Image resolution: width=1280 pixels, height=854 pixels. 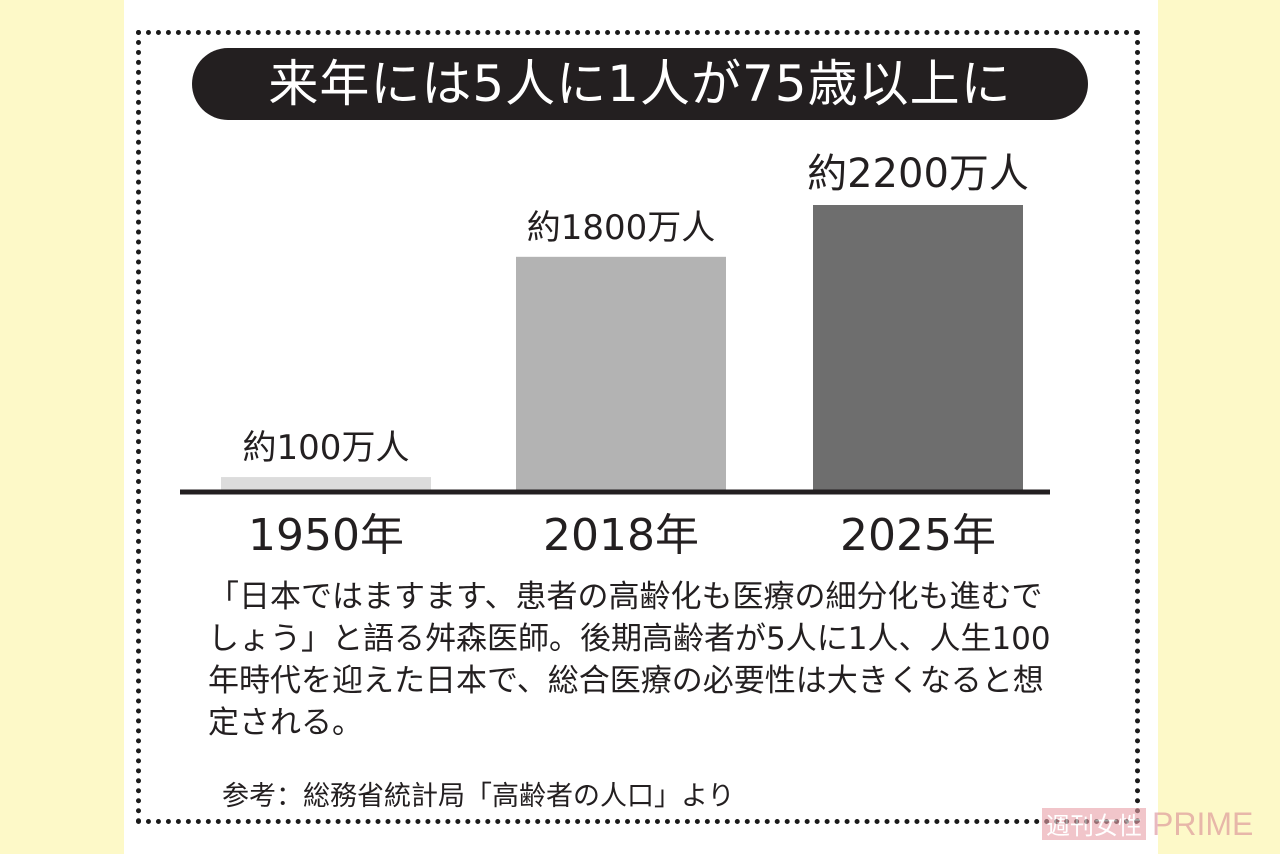 What do you see at coordinates (478, 796) in the screenshot?
I see `source-note: 参考：総務省統計局「高齢者の人口」より` at bounding box center [478, 796].